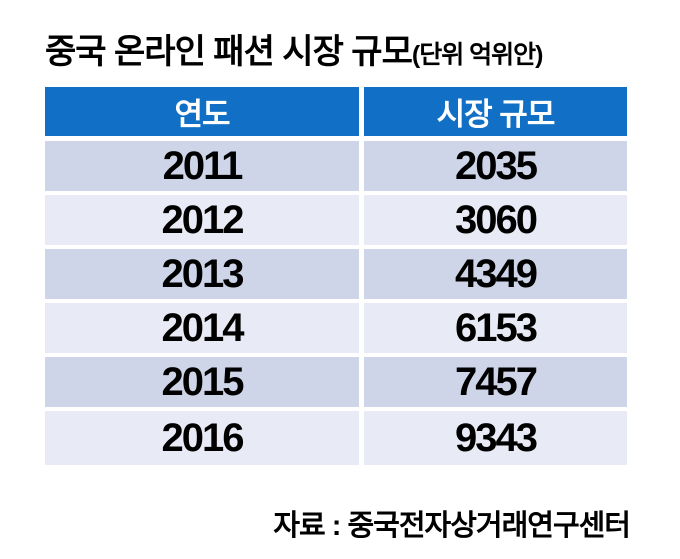  Describe the element at coordinates (204, 384) in the screenshot. I see `year-cell: 2015` at that location.